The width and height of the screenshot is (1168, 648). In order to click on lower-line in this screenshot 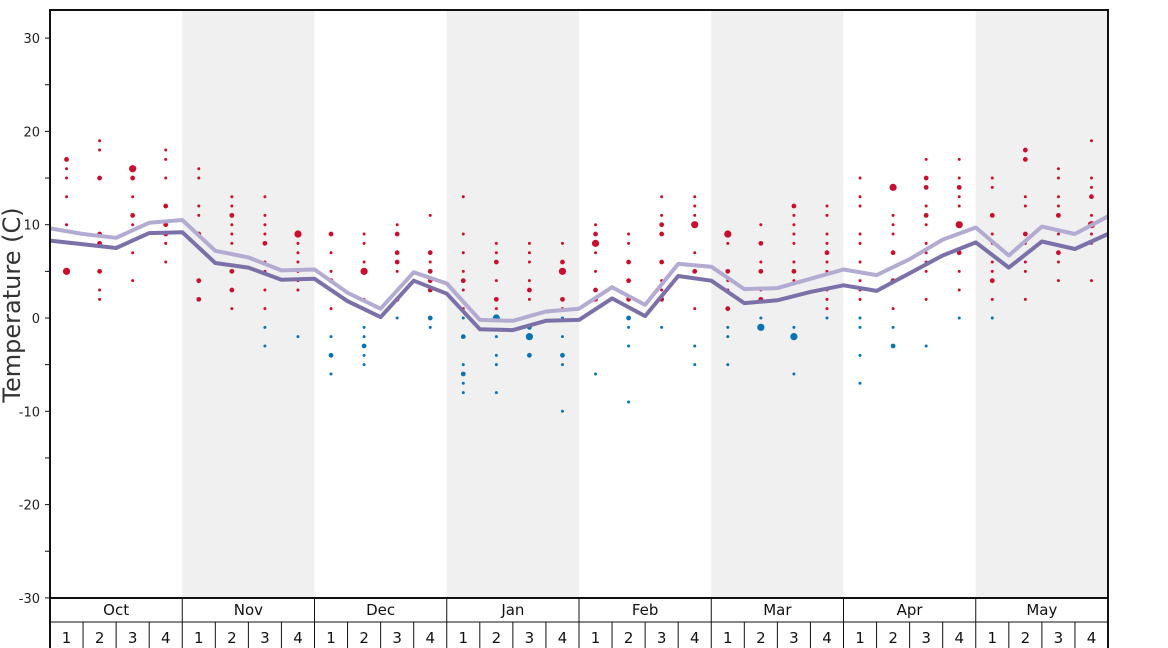, I will do `click(579, 281)`.